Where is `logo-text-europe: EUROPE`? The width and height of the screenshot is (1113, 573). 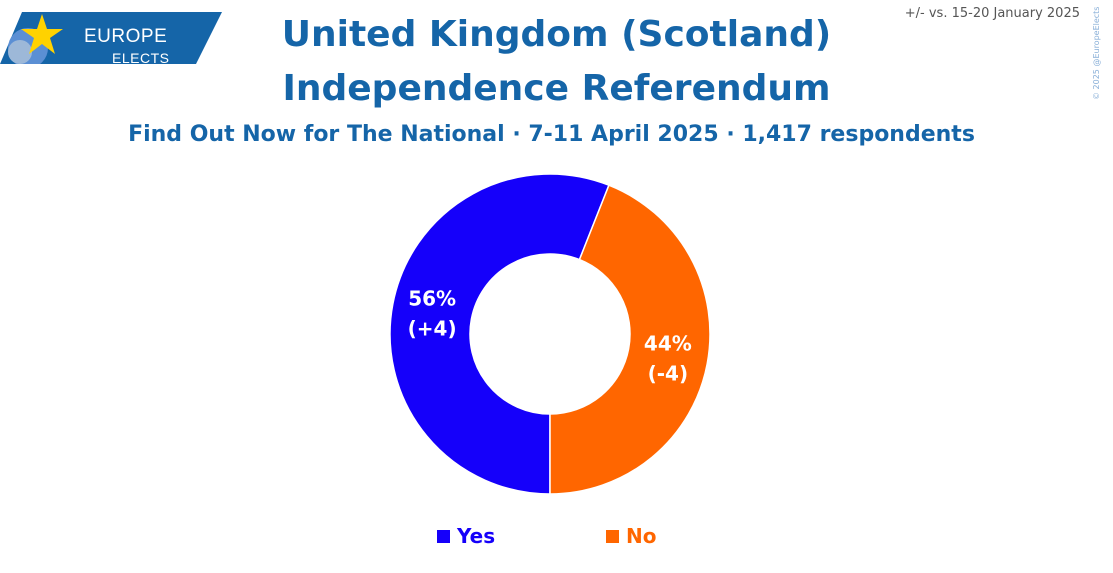 logo-text-europe: EUROPE is located at coordinates (126, 36).